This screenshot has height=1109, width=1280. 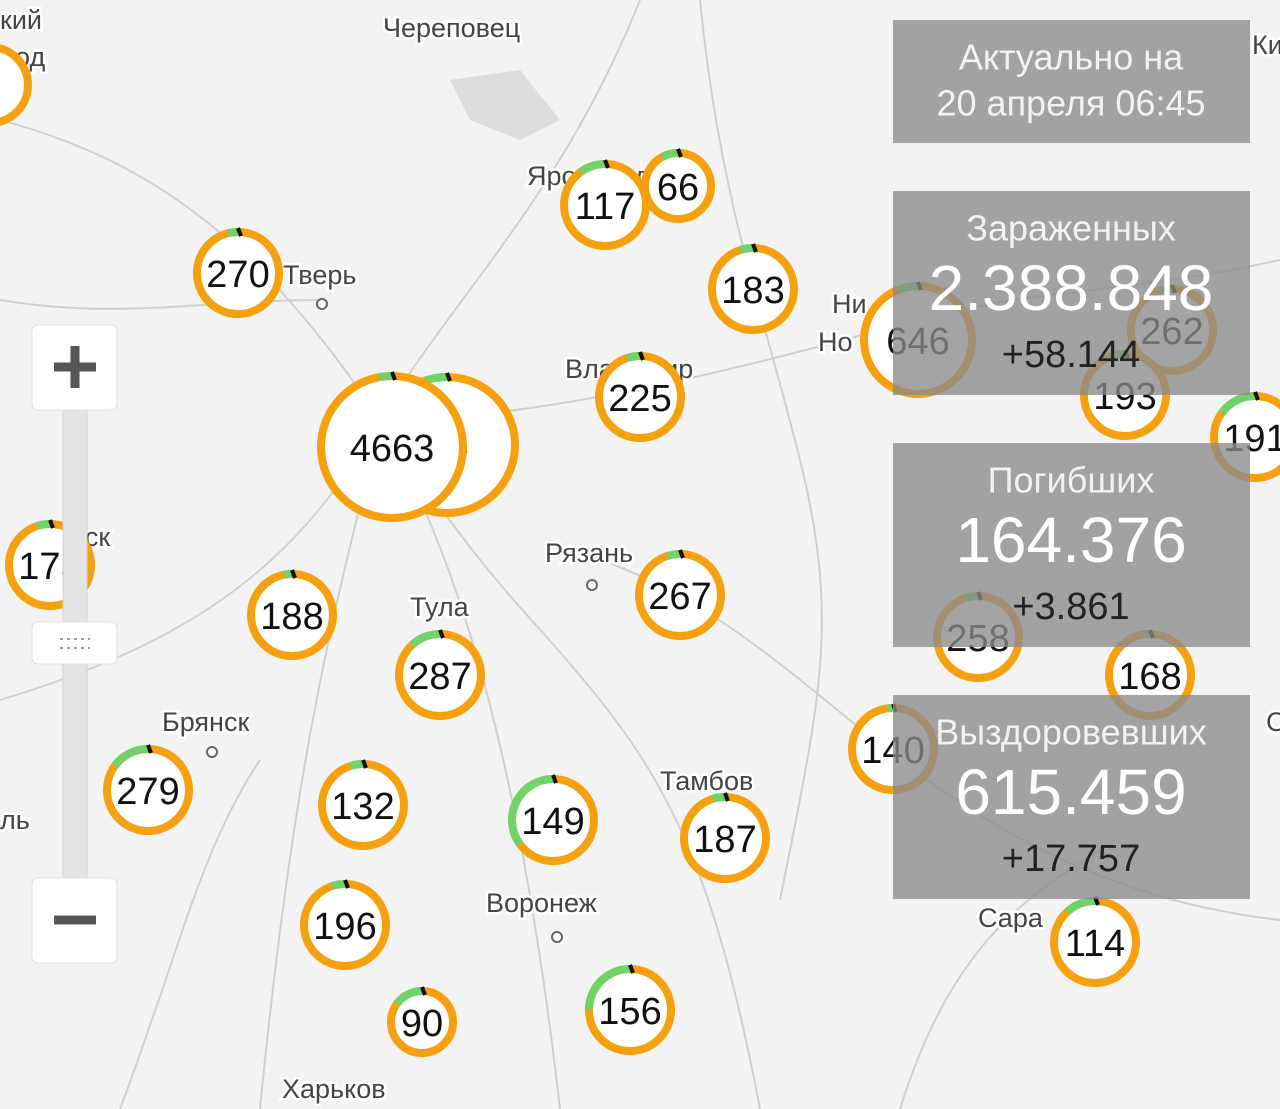 What do you see at coordinates (1071, 81) in the screenshot?
I see `update-panel` at bounding box center [1071, 81].